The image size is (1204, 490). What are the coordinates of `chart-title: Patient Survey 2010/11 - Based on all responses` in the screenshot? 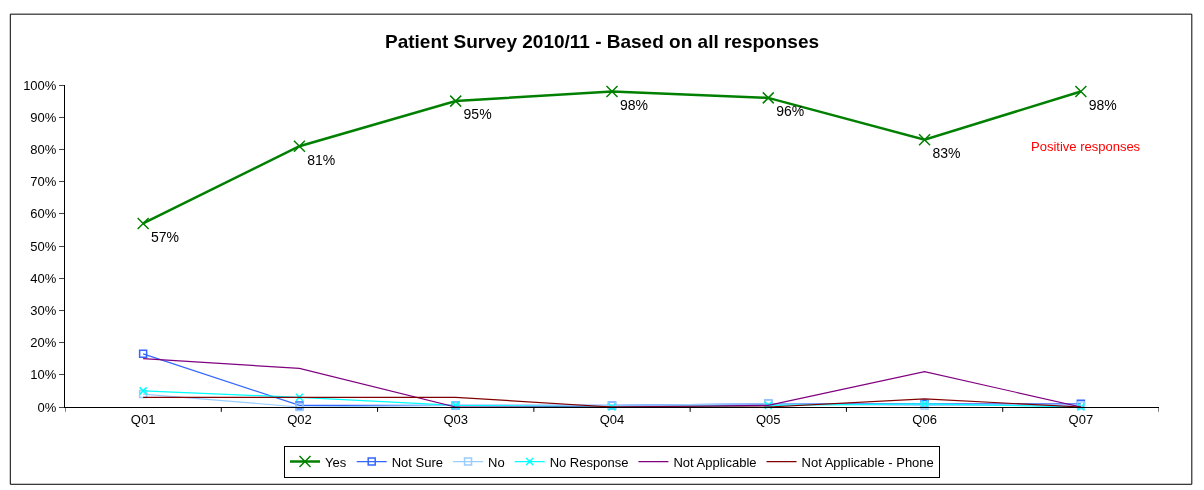 It's located at (602, 41).